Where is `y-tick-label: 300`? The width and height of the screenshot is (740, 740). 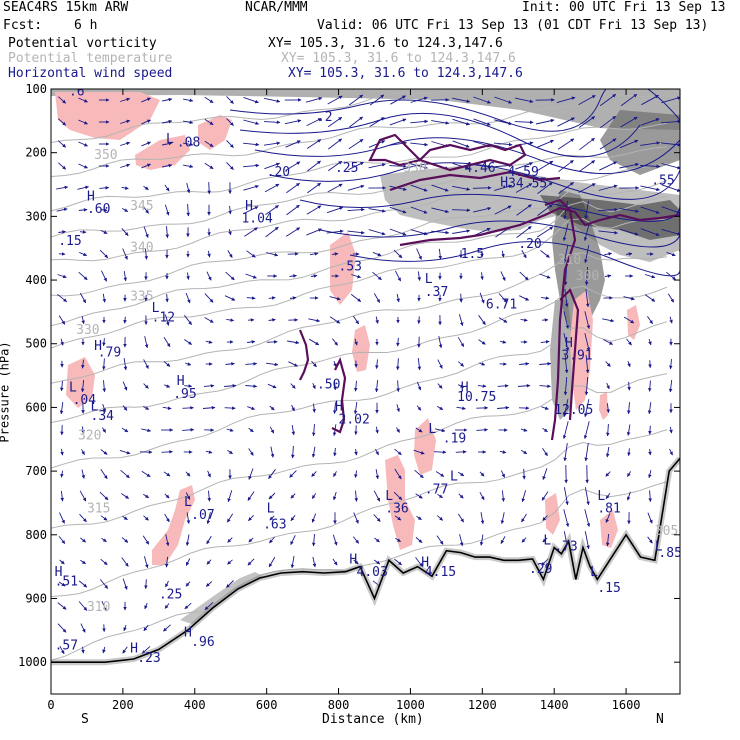
y-tick-label: 300 is located at coordinates (36, 216).